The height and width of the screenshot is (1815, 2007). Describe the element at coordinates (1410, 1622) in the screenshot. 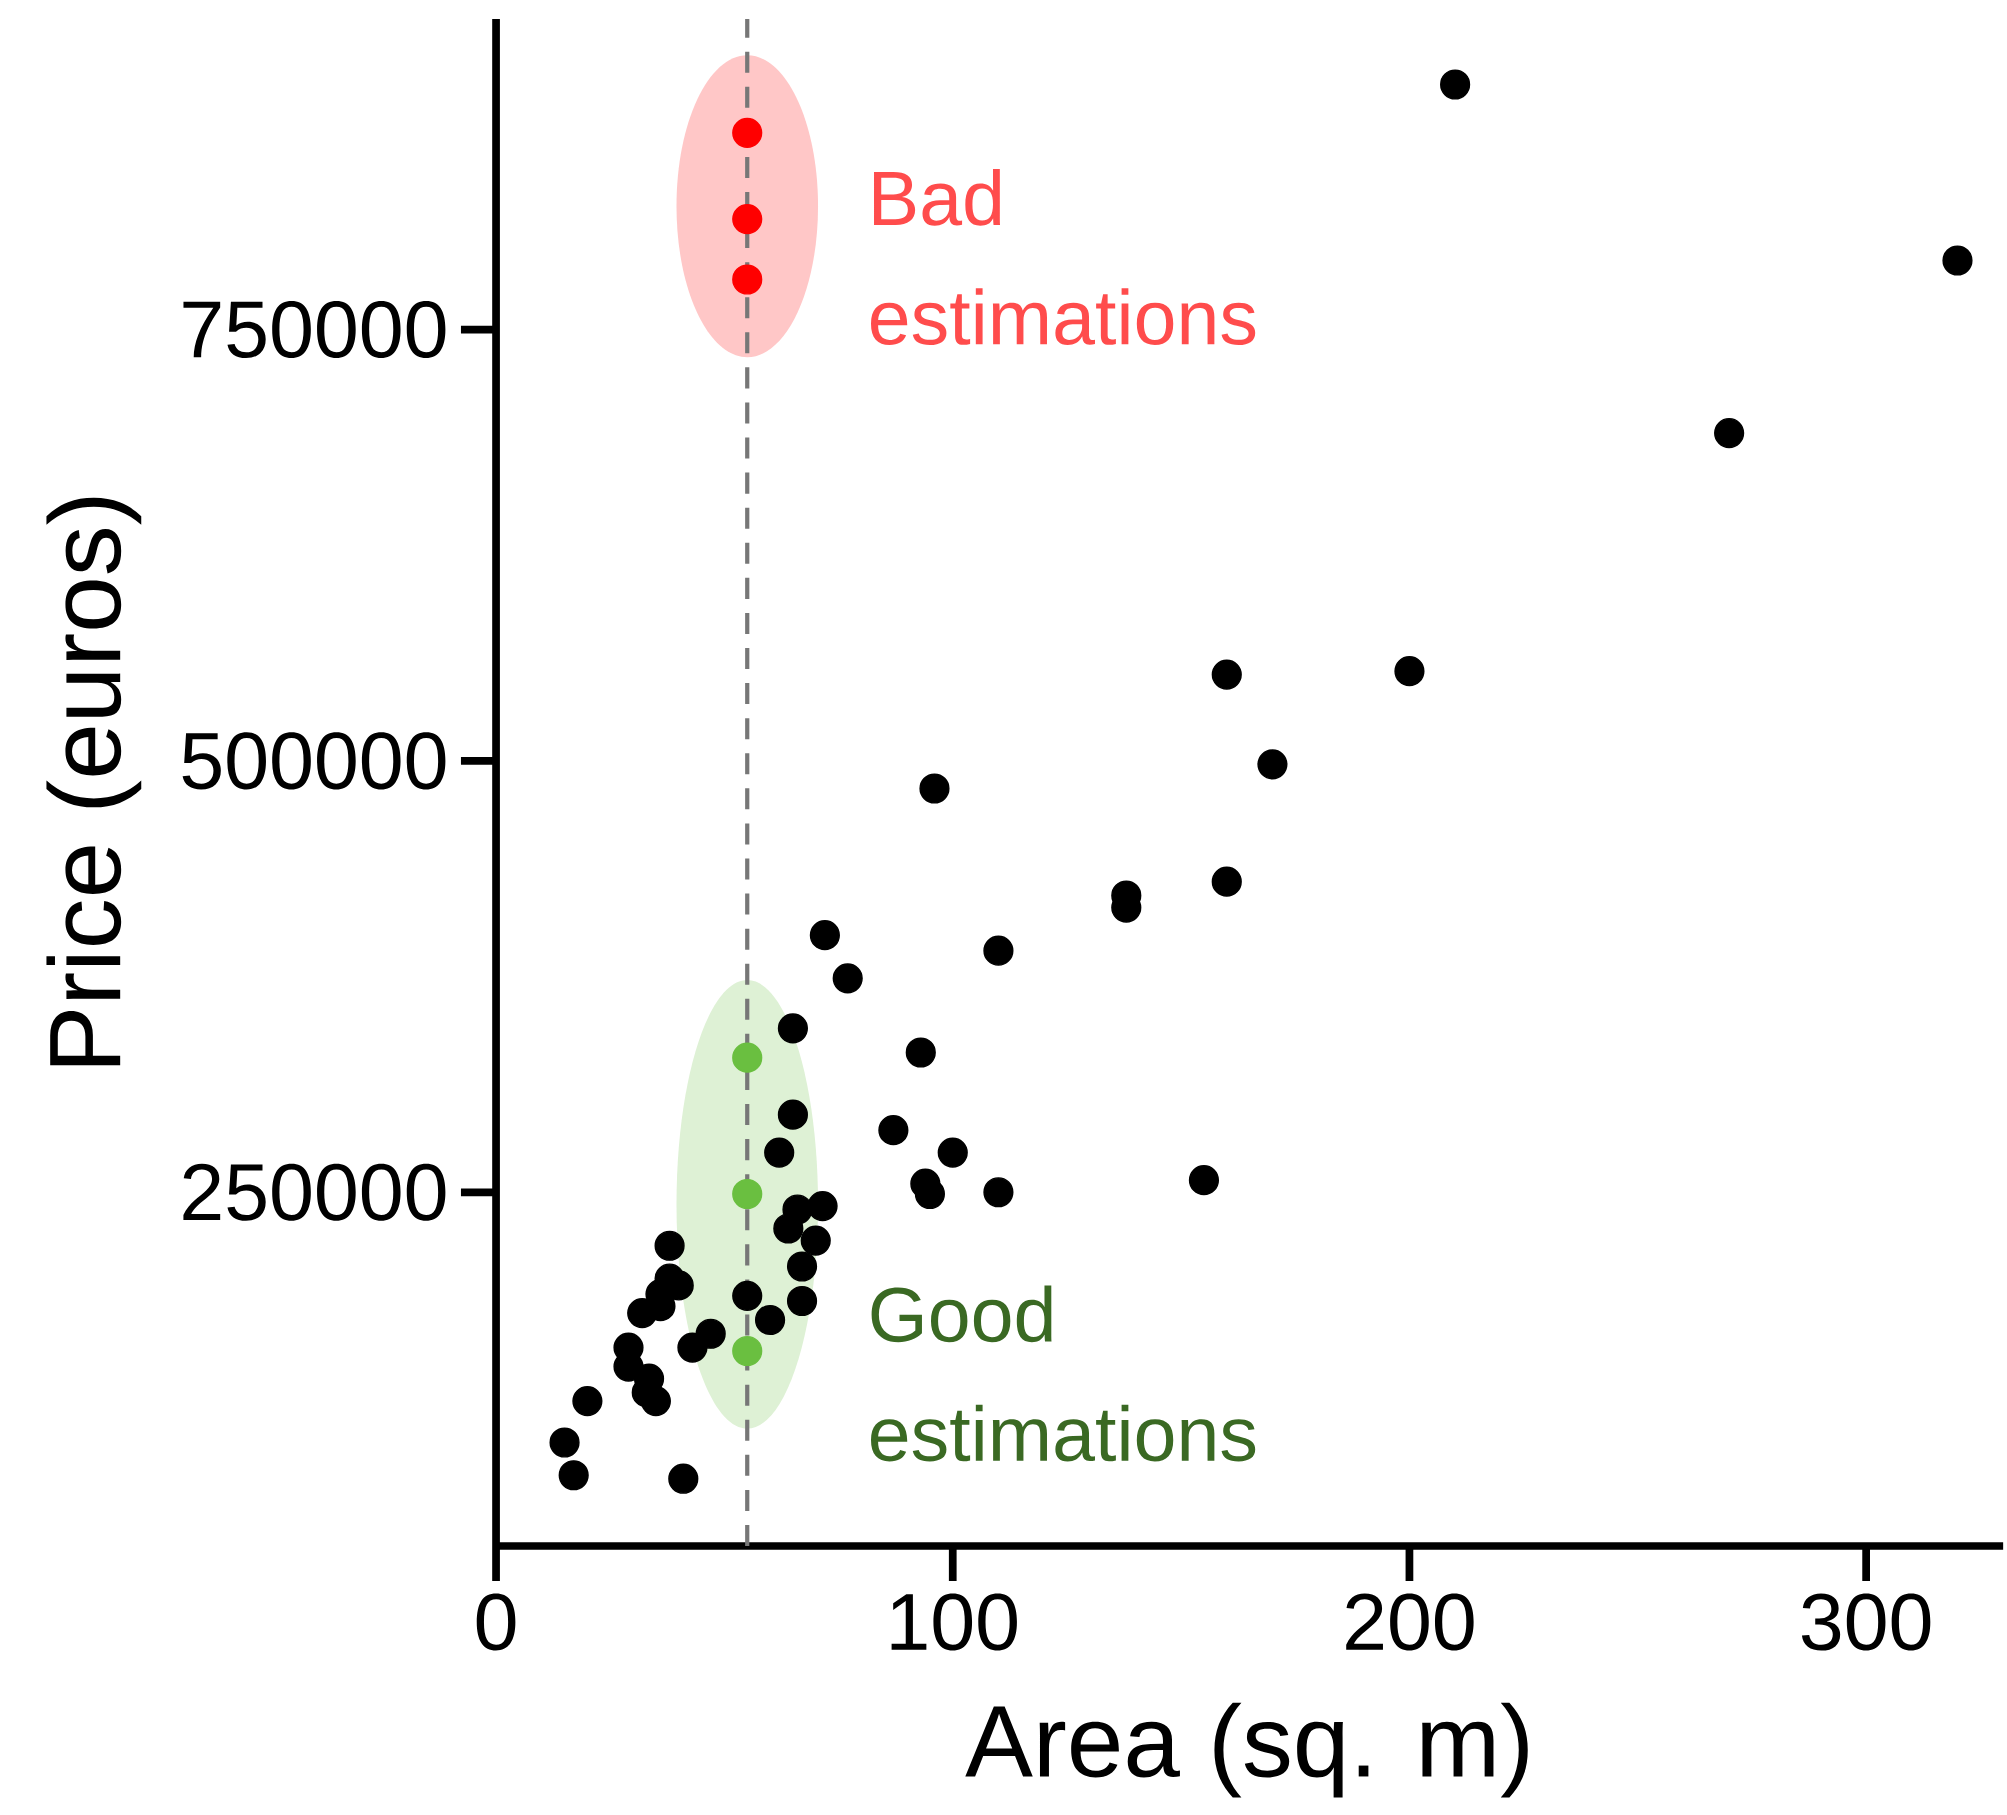

I see `x-tick-label: 200` at that location.